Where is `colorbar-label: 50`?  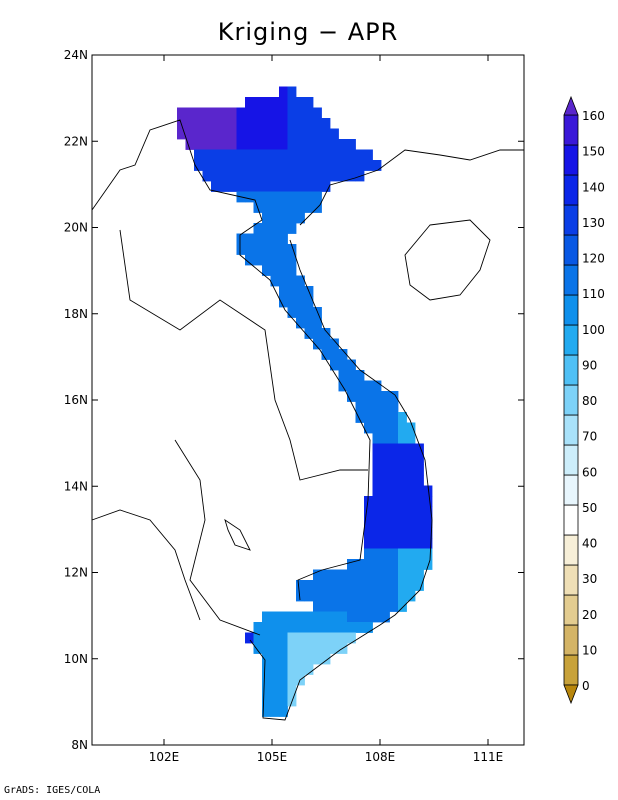 colorbar-label: 50 is located at coordinates (589, 508).